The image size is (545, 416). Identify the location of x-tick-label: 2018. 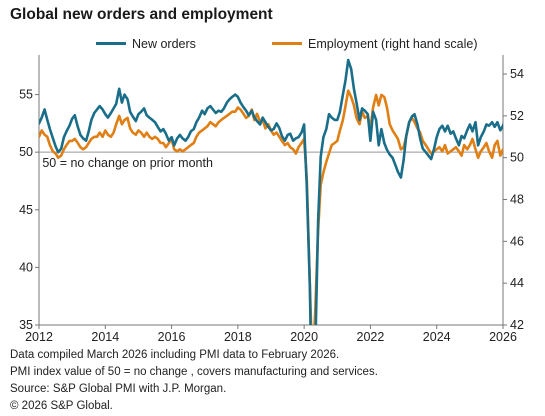
(238, 337).